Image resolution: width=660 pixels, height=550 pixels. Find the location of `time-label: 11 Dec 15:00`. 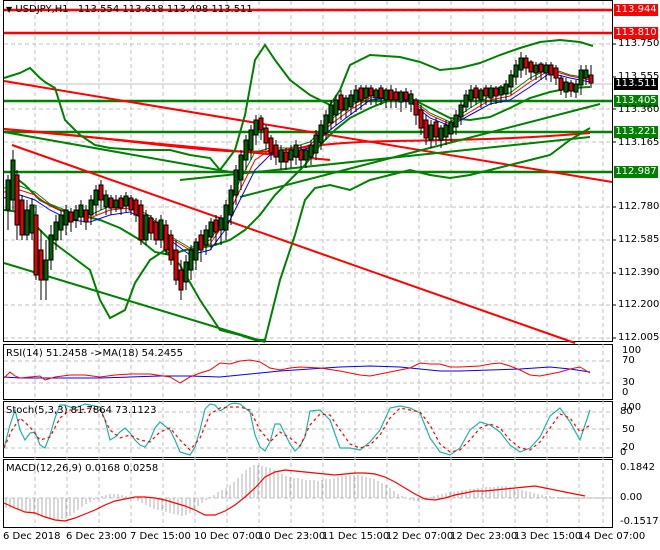

time-label: 11 Dec 15:00 is located at coordinates (356, 536).